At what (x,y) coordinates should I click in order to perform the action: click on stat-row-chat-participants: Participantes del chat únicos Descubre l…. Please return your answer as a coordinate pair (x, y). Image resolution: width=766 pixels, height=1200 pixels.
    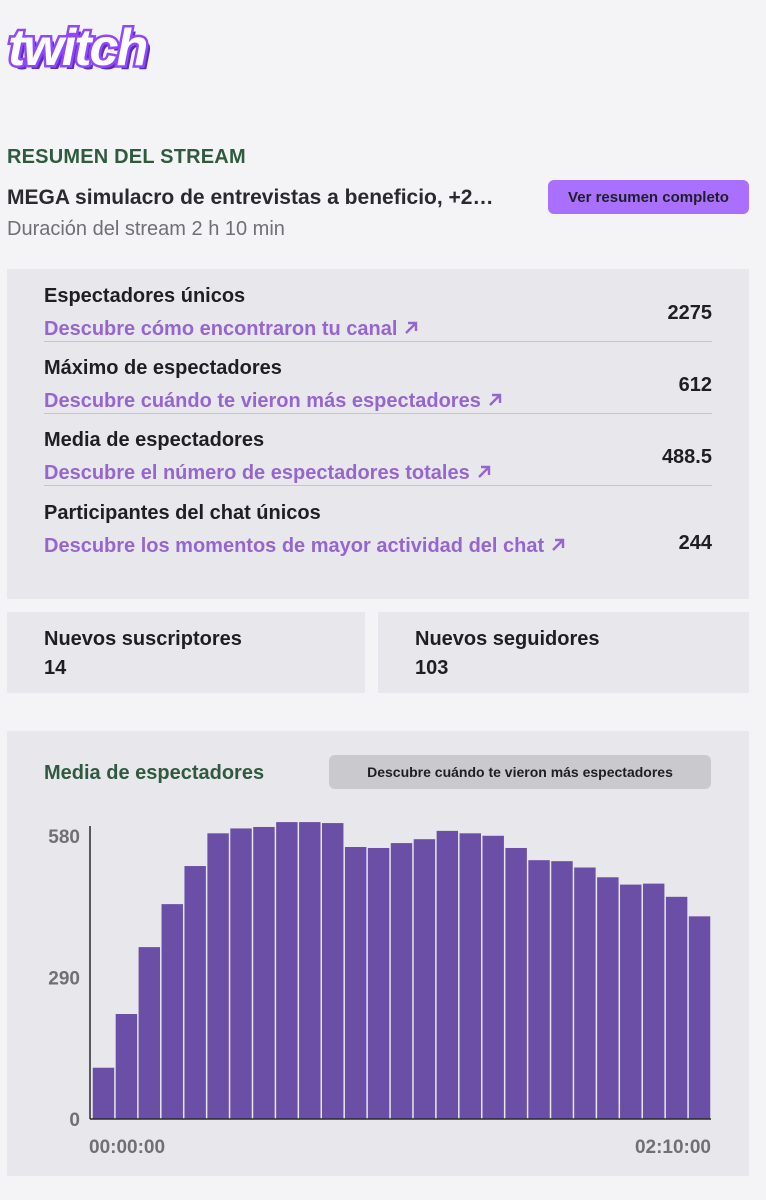
    Looking at the image, I should click on (378, 545).